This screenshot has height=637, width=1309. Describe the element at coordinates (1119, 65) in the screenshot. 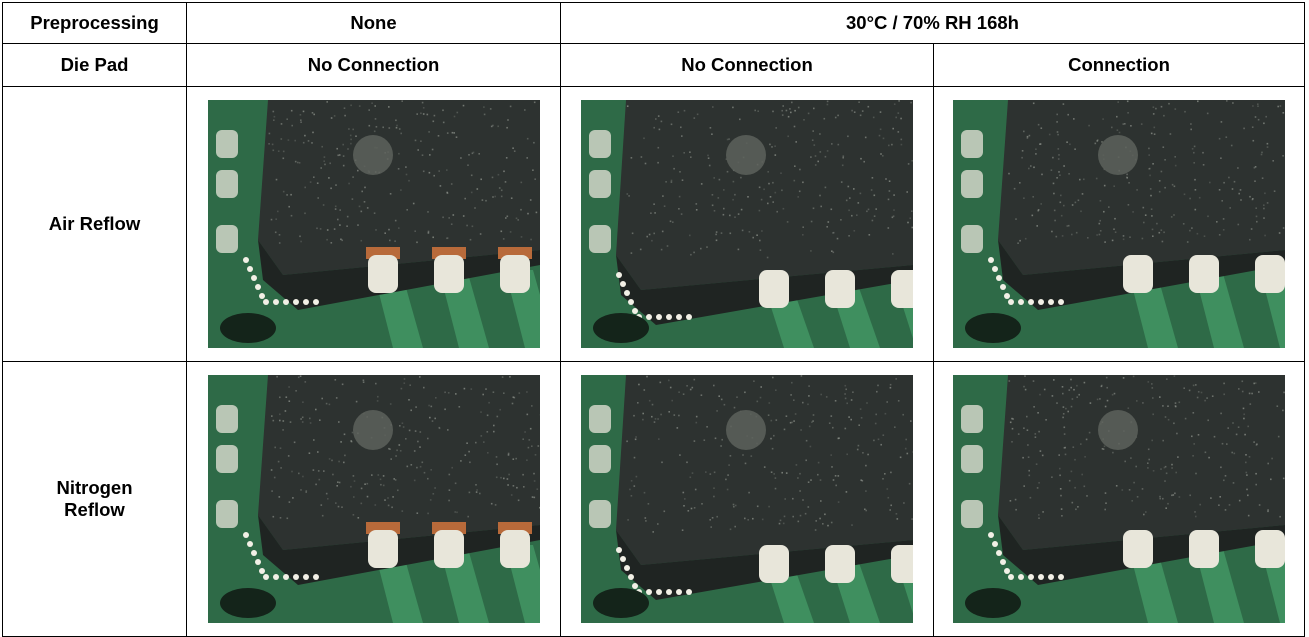

I see `header-connection: Connection` at that location.